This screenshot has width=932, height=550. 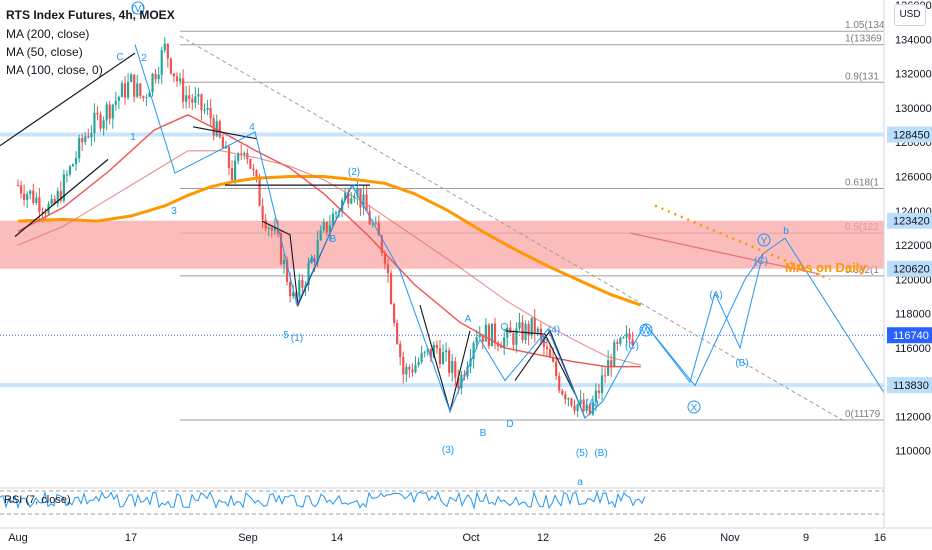 What do you see at coordinates (865, 25) in the screenshot?
I see `fib-level-label: 1.05(134` at bounding box center [865, 25].